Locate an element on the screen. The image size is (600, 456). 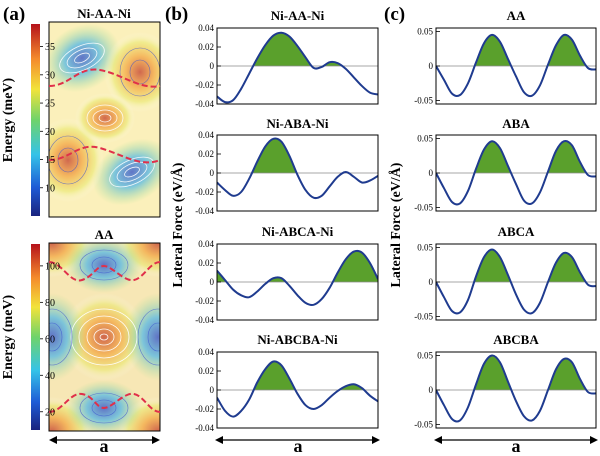
ylabel-b: Lateral Force (eV/Å) is located at coordinates (178, 224).